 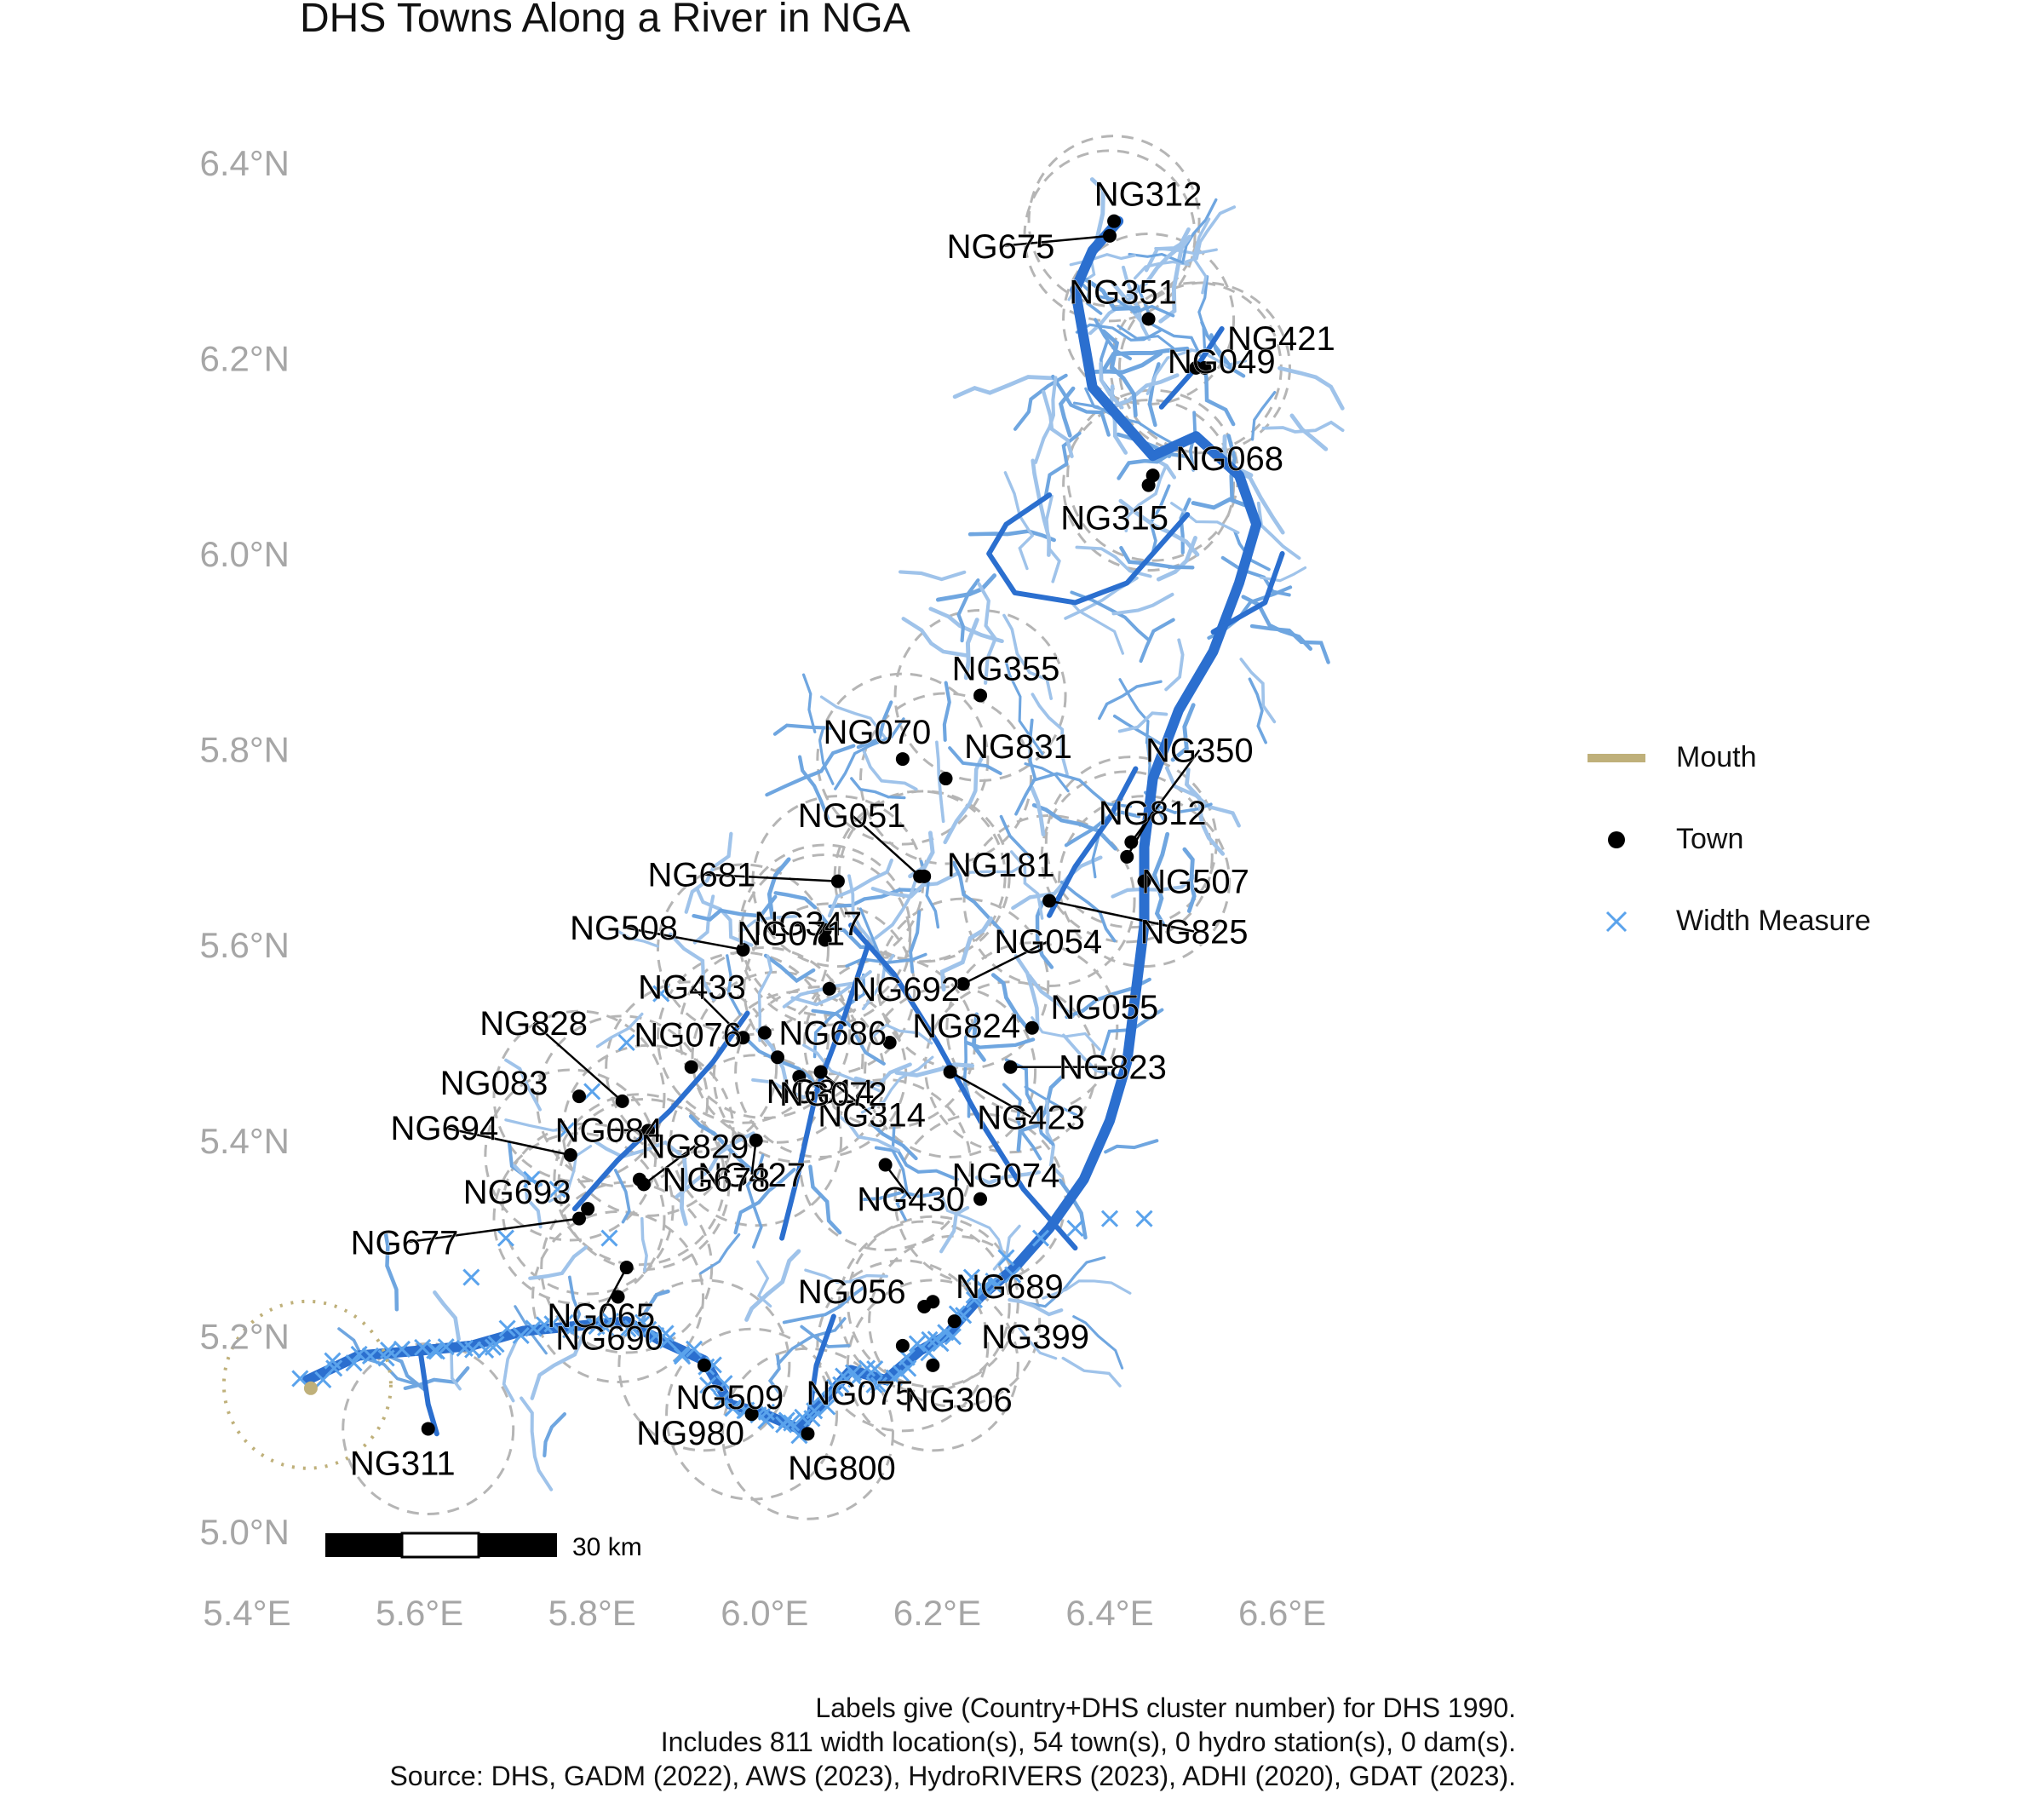 I want to click on town-label: NG071, so click(x=791, y=933).